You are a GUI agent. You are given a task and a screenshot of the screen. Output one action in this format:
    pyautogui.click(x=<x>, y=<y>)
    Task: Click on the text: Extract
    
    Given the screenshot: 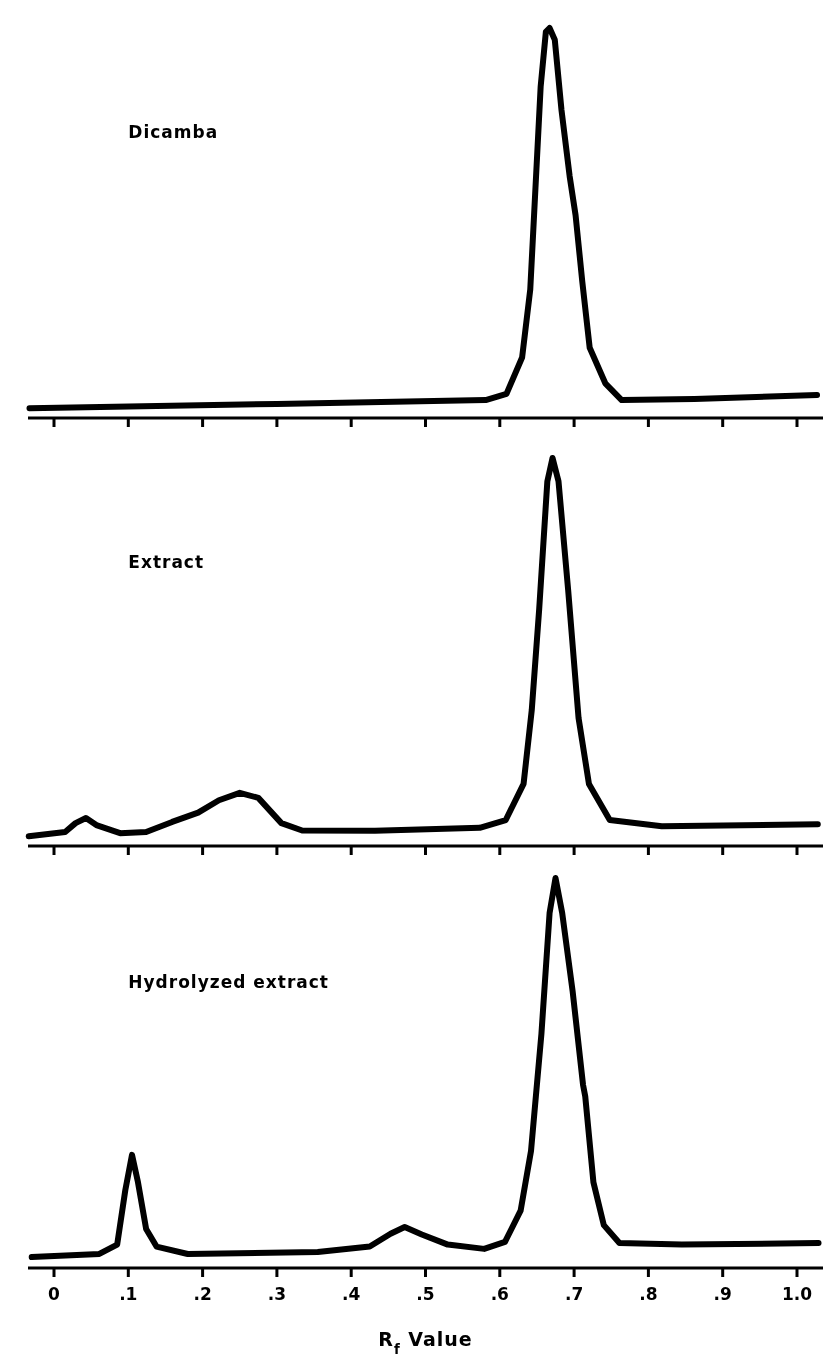 What is the action you would take?
    pyautogui.click(x=166, y=562)
    